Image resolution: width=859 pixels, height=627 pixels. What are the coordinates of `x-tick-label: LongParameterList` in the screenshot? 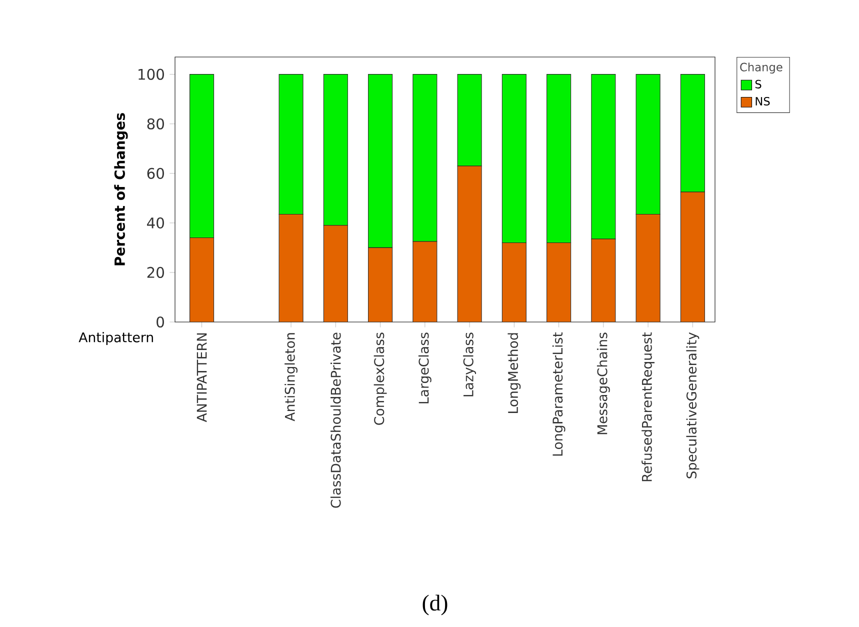 It's located at (559, 394).